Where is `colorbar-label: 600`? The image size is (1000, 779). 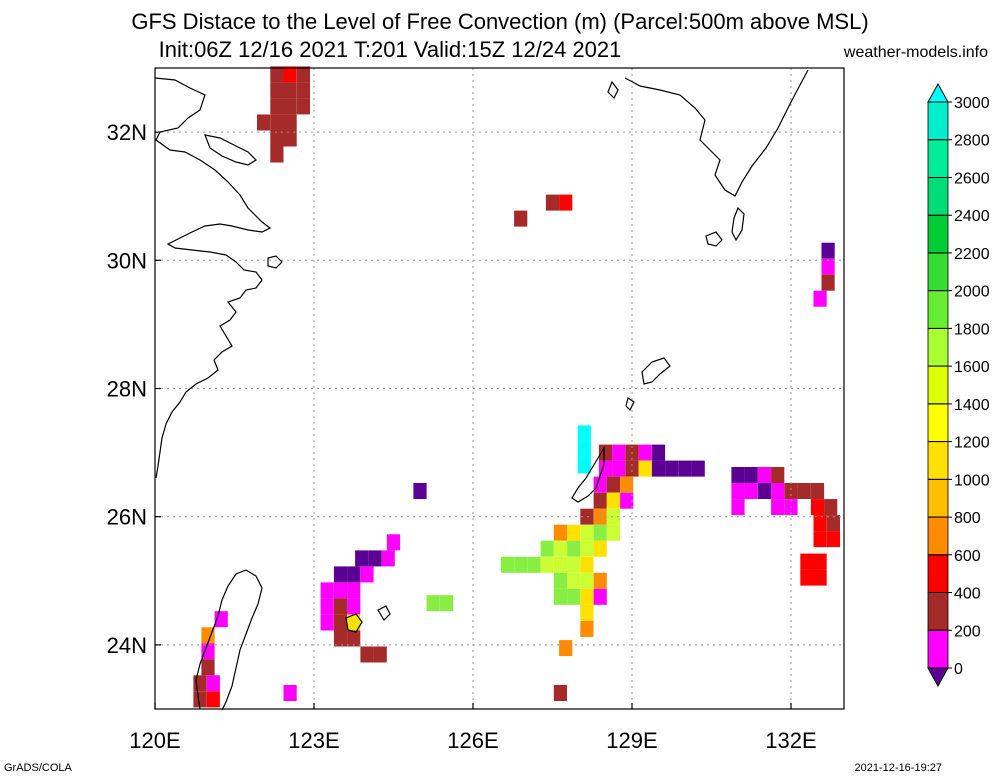 colorbar-label: 600 is located at coordinates (967, 556).